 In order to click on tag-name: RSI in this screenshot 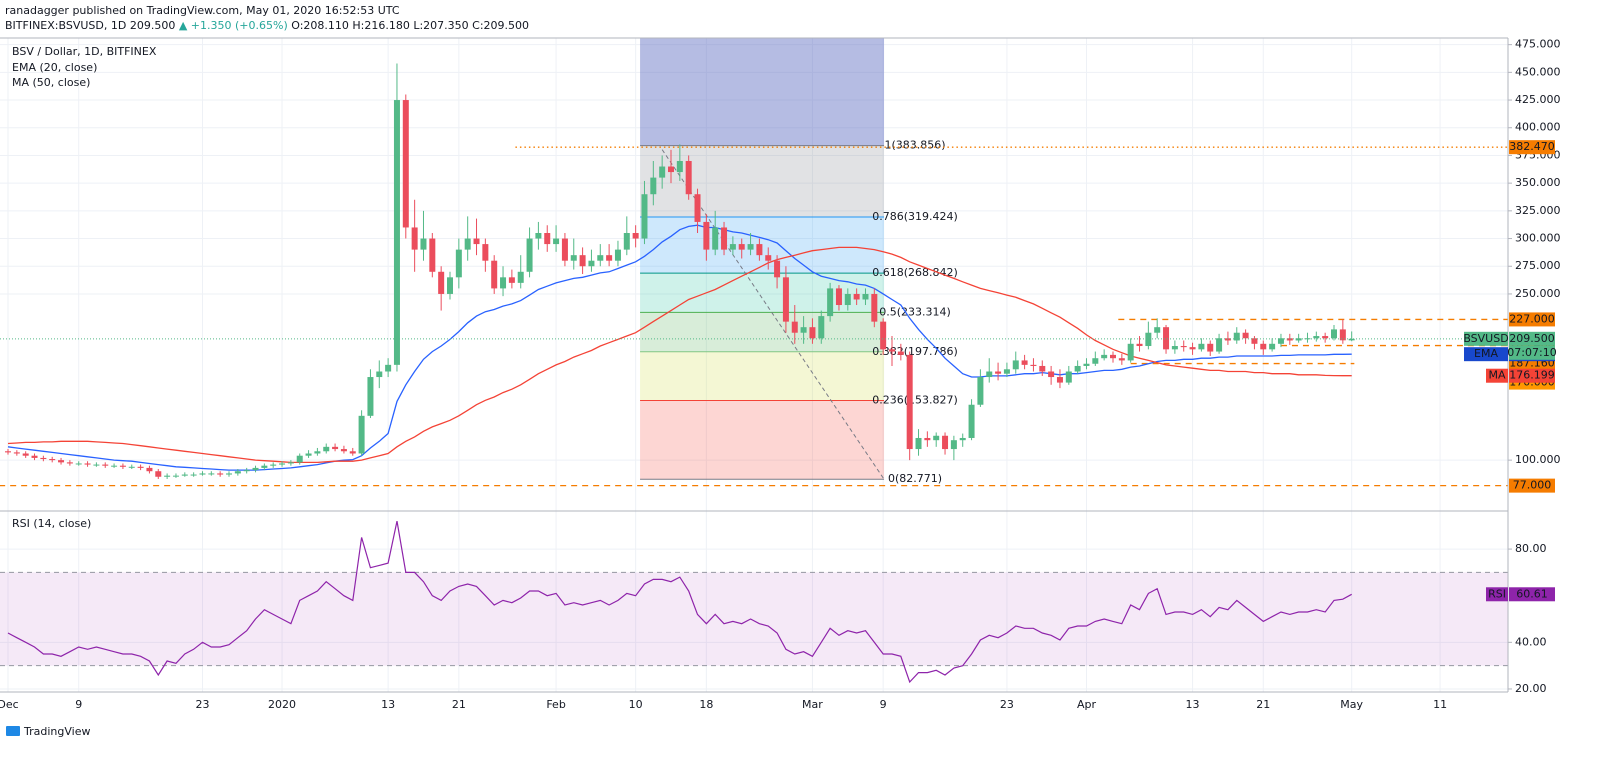, I will do `click(1497, 593)`.